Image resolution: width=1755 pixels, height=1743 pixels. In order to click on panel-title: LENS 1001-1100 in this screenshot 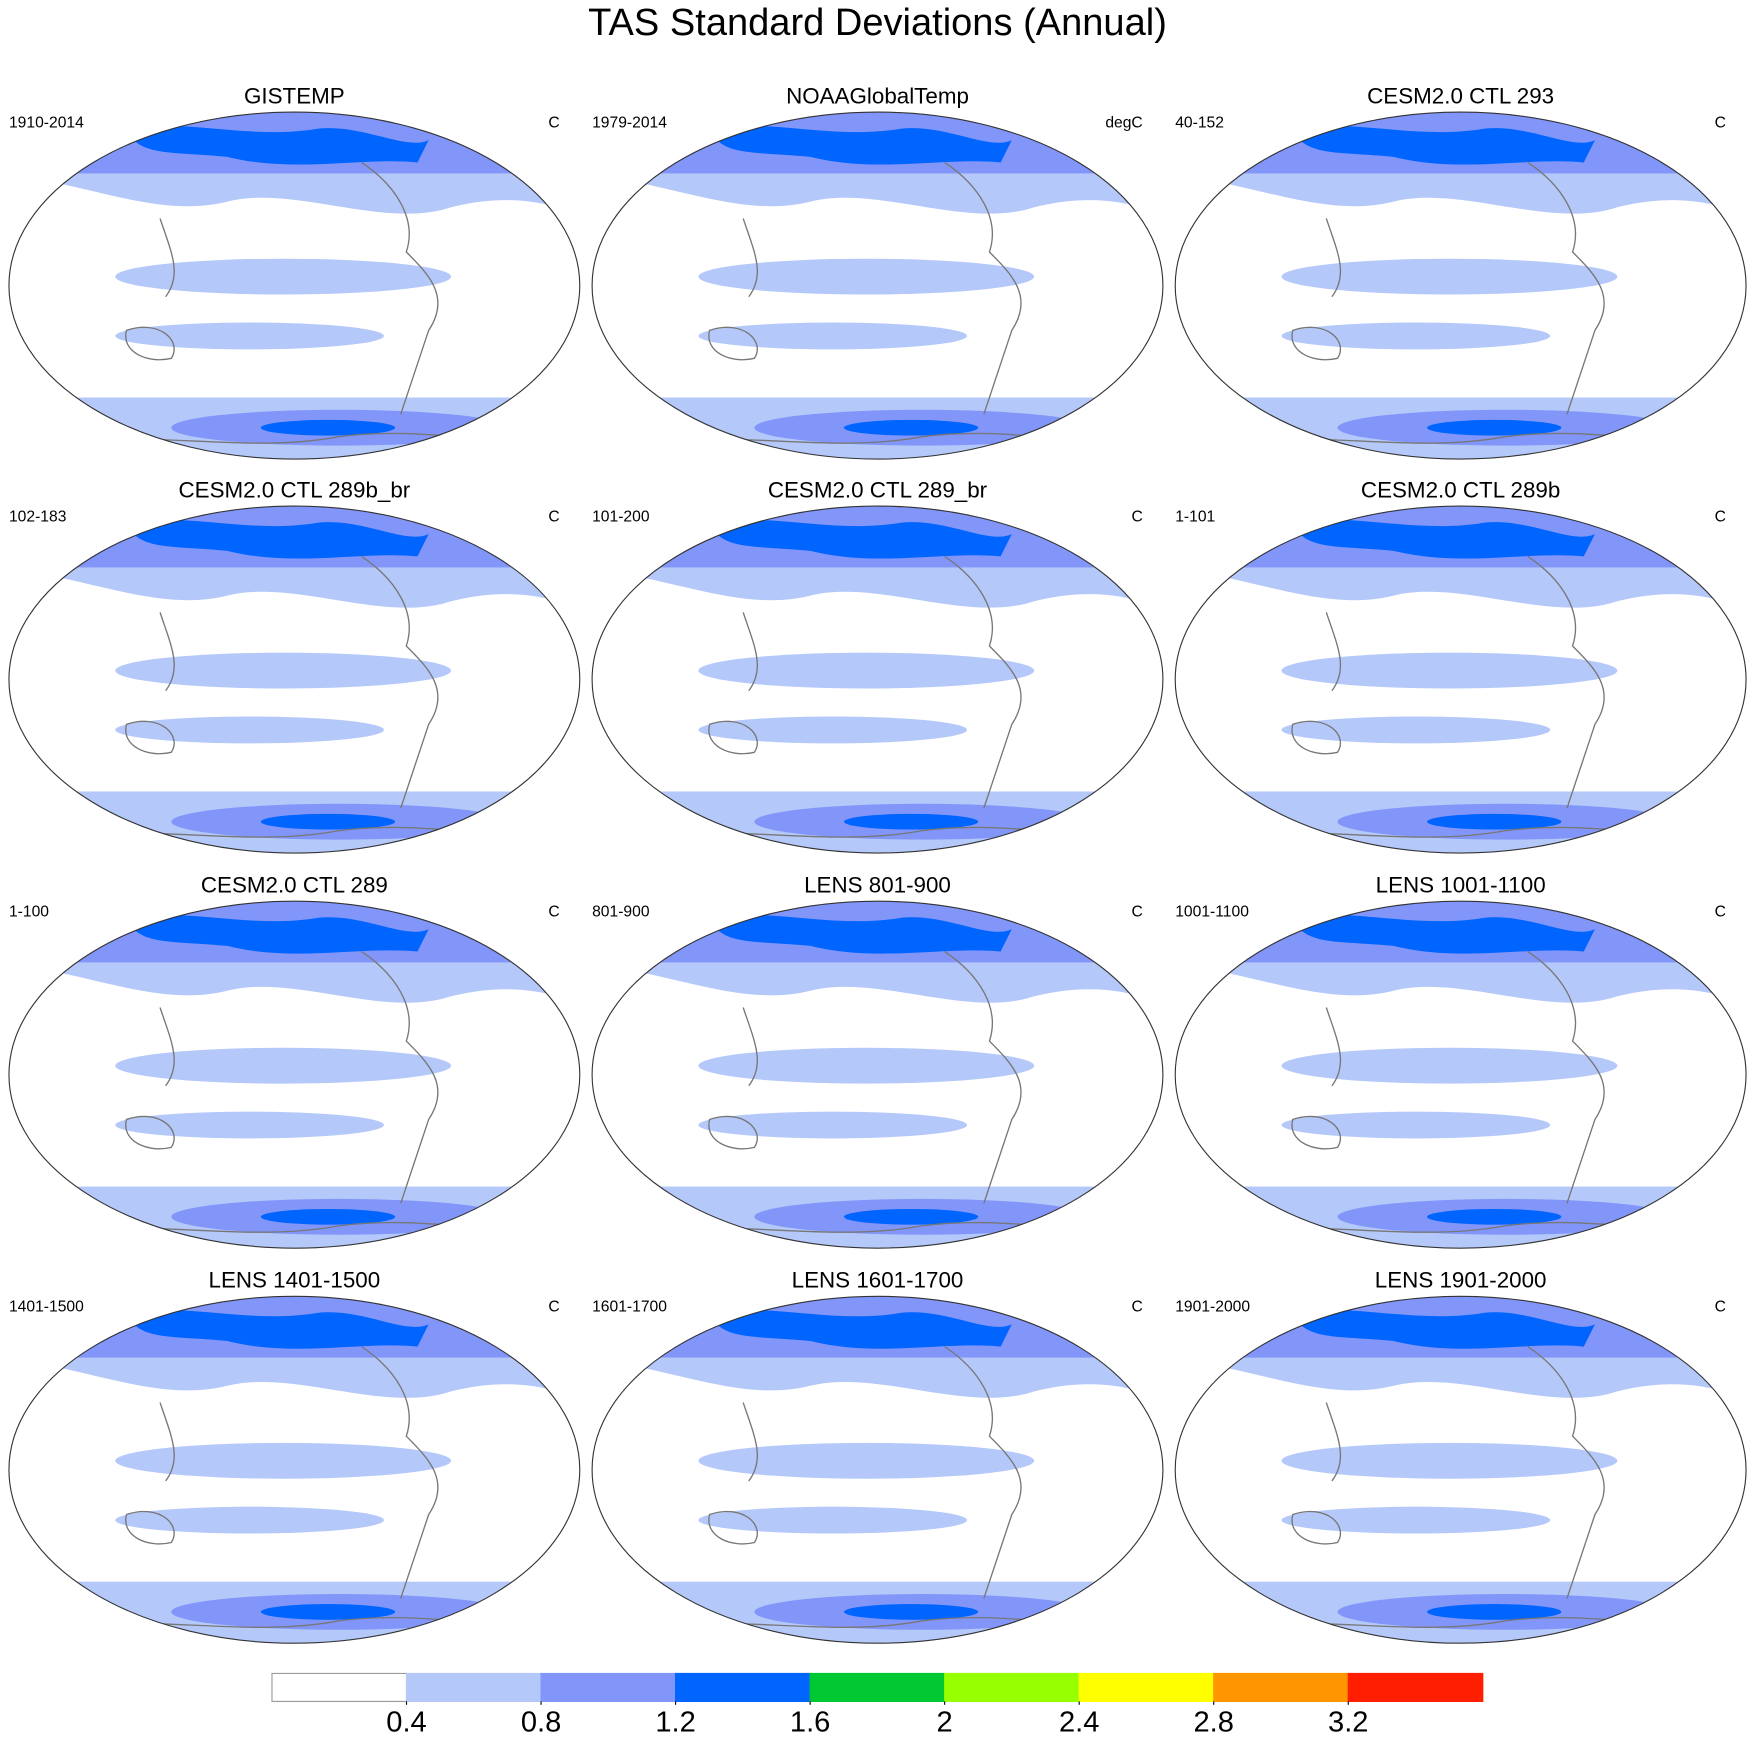, I will do `click(1461, 885)`.